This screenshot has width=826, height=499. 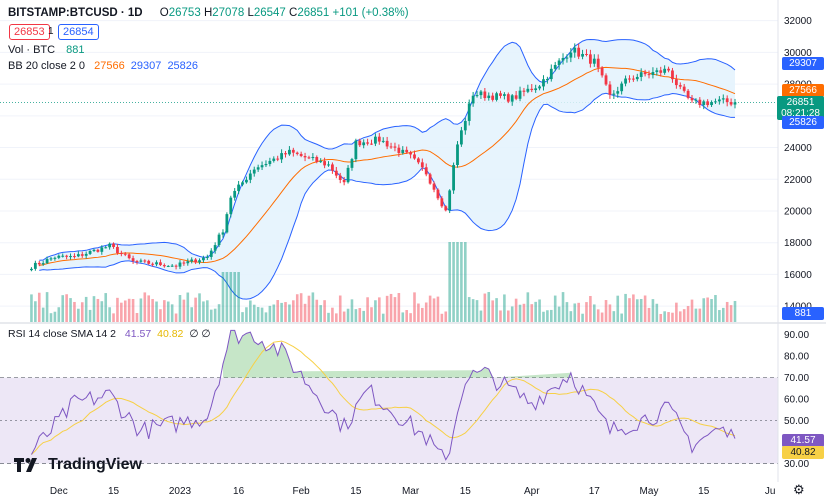 I want to click on symbol-title: BITSTAMP:BTCUSD · 1D, so click(x=75, y=13).